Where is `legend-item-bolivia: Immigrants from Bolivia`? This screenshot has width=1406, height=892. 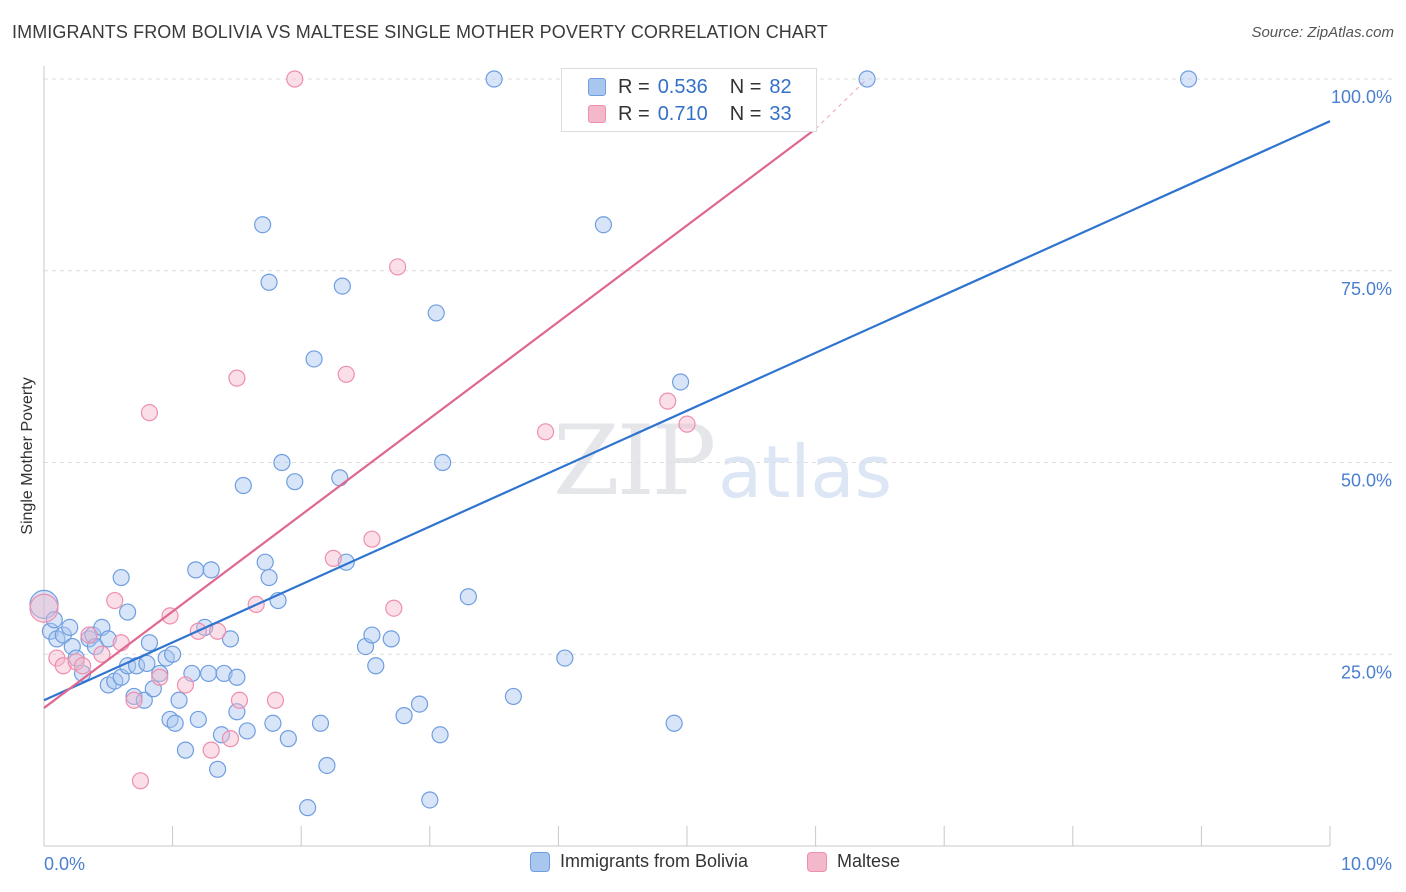
legend-item-bolivia: Immigrants from Bolivia is located at coordinates (639, 861).